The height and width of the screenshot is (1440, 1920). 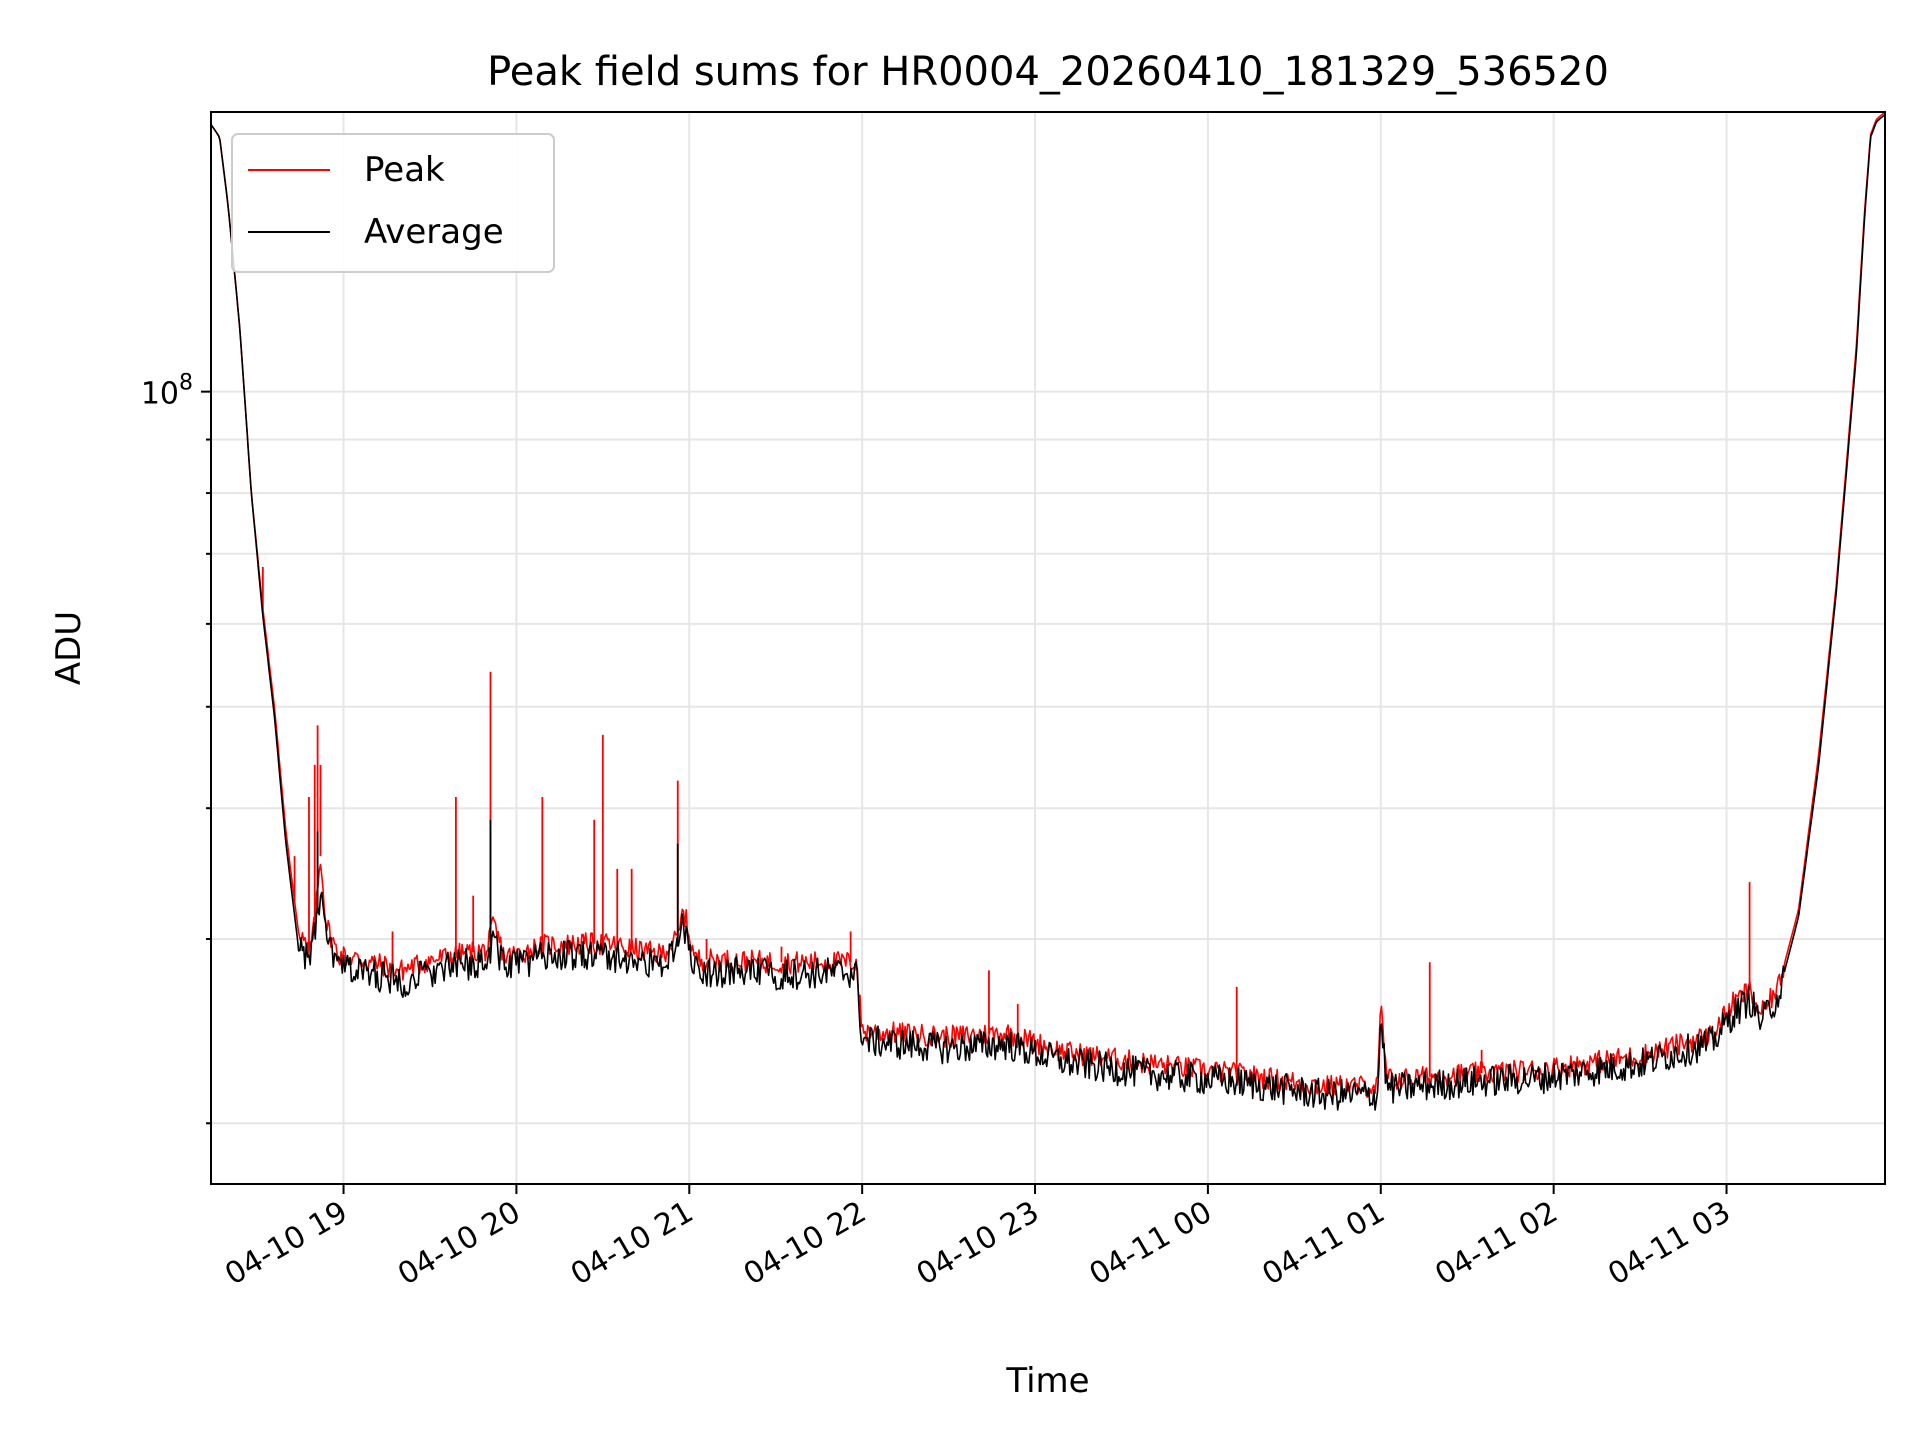 I want to click on legend-label-peak: Peak, so click(x=404, y=170).